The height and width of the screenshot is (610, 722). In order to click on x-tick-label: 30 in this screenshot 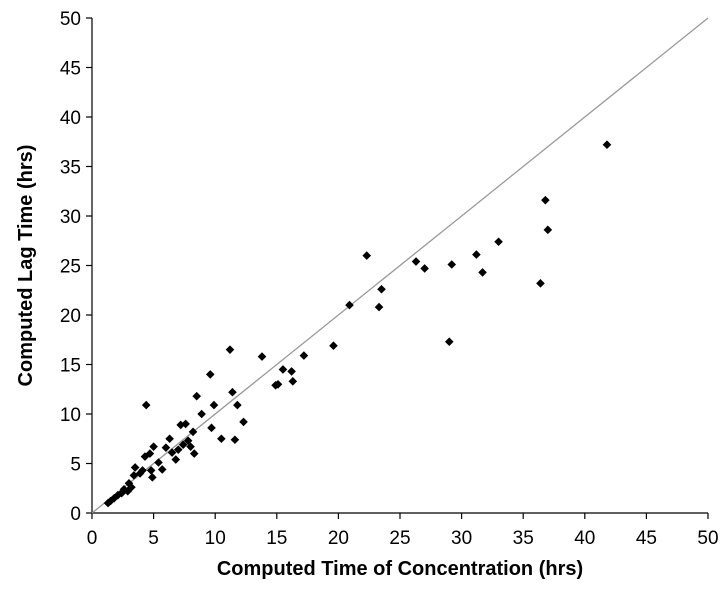, I will do `click(461, 538)`.